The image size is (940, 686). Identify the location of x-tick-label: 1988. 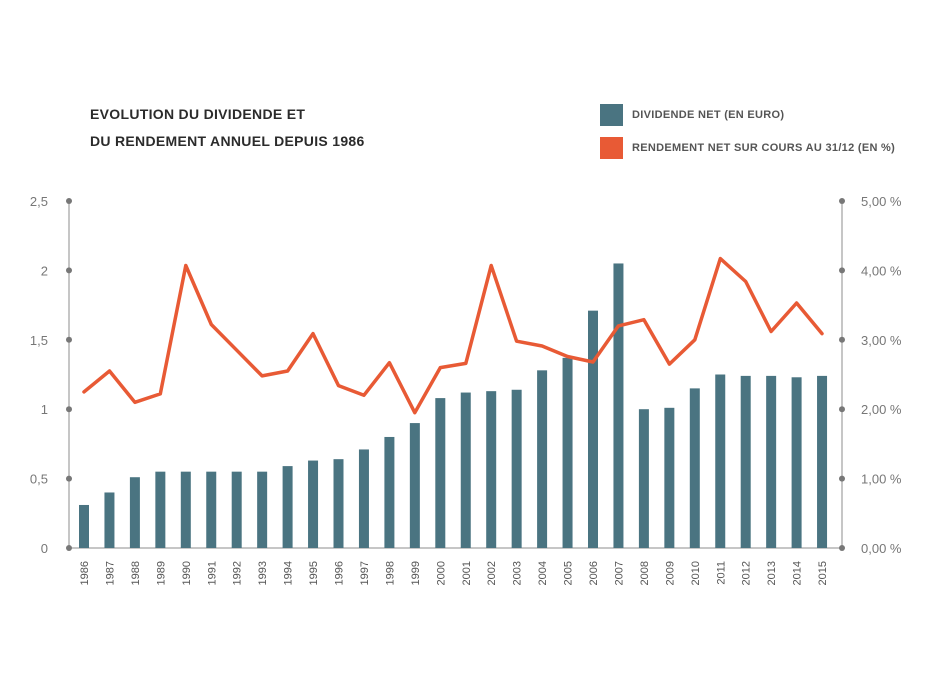
(136, 573).